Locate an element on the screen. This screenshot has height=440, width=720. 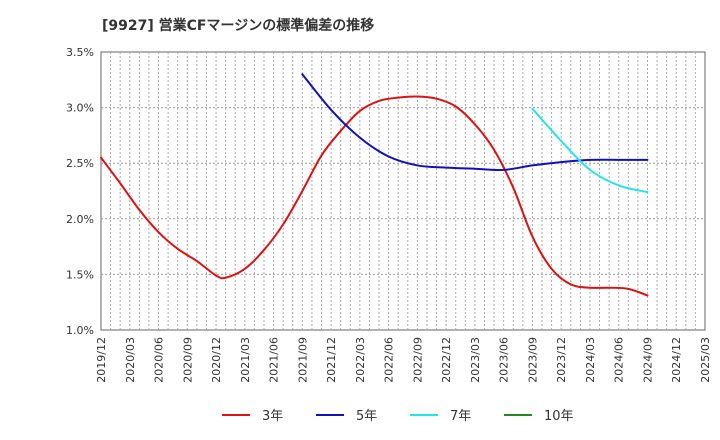
legend-label: 5年 is located at coordinates (366, 416).